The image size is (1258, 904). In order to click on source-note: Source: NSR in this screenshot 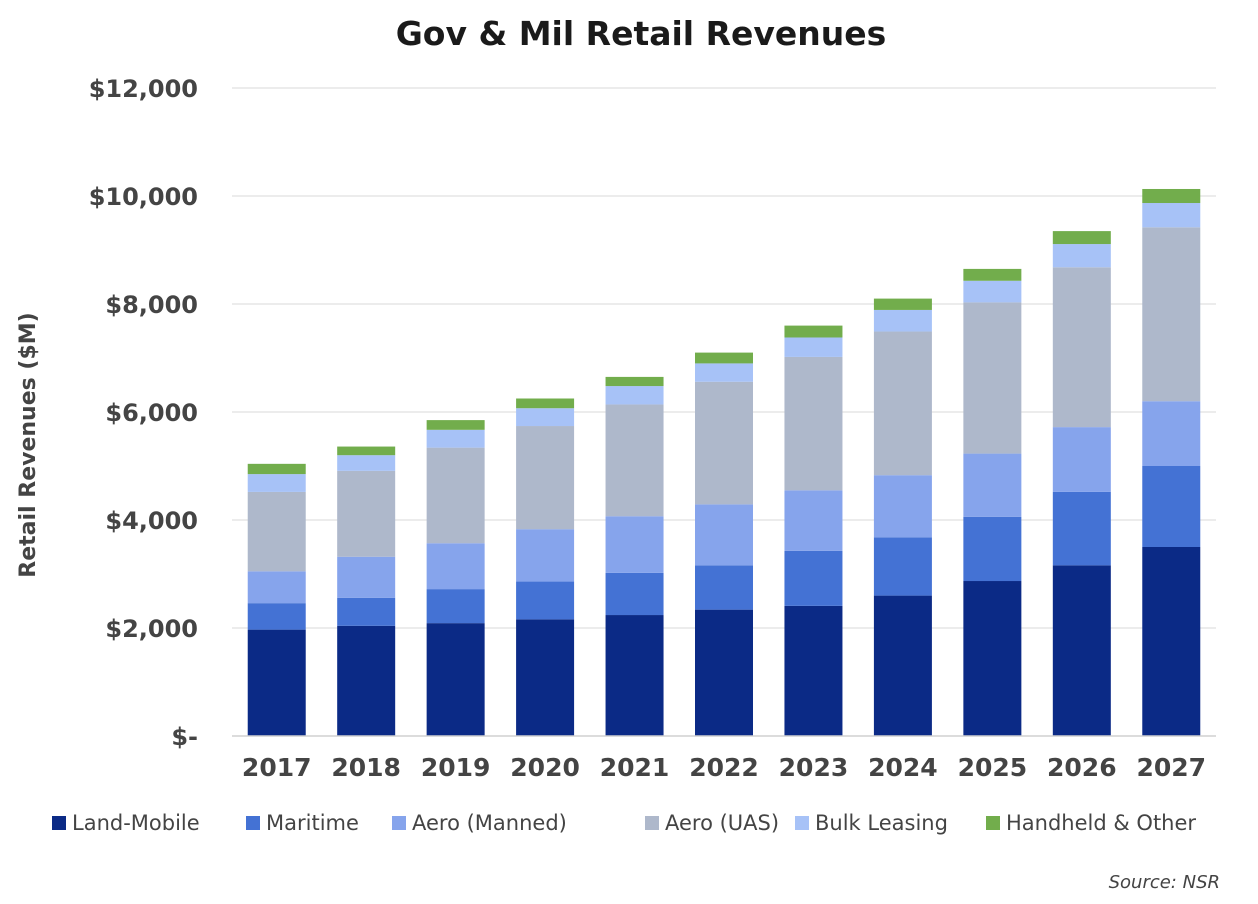, I will do `click(1164, 882)`.